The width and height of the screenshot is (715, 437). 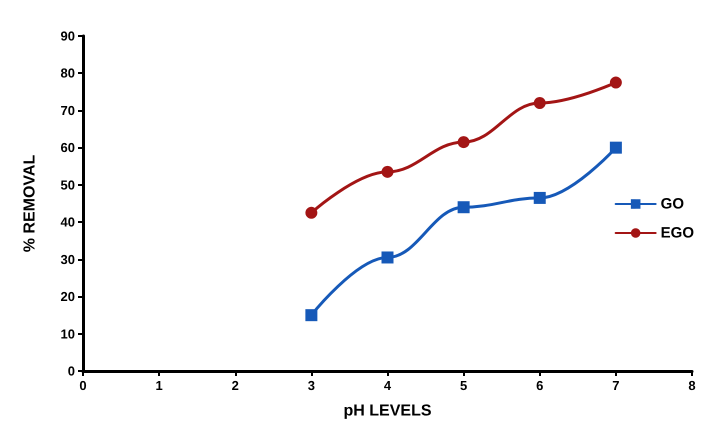 What do you see at coordinates (67, 110) in the screenshot?
I see `y-tick-label: 70` at bounding box center [67, 110].